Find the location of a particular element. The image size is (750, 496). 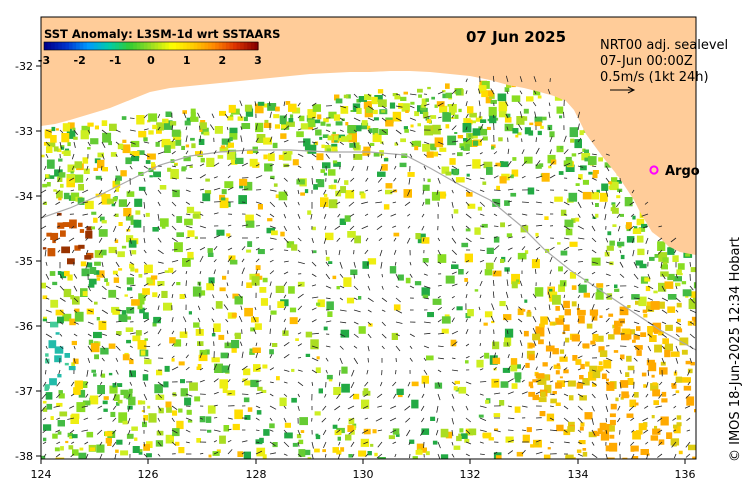

legend-tick-label: -2 is located at coordinates (80, 60).